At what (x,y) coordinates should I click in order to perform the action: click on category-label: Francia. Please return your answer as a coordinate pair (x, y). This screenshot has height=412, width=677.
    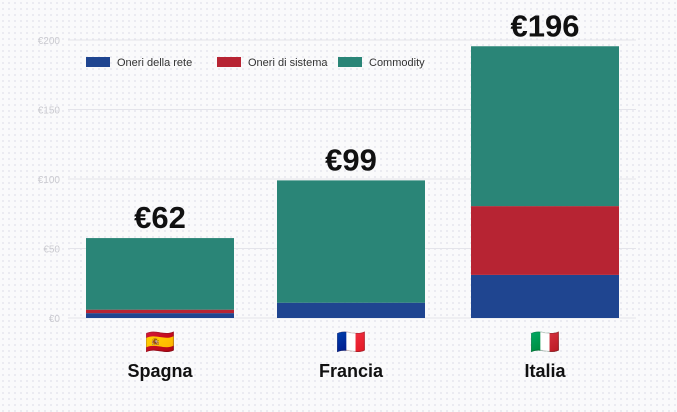
    Looking at the image, I should click on (351, 371).